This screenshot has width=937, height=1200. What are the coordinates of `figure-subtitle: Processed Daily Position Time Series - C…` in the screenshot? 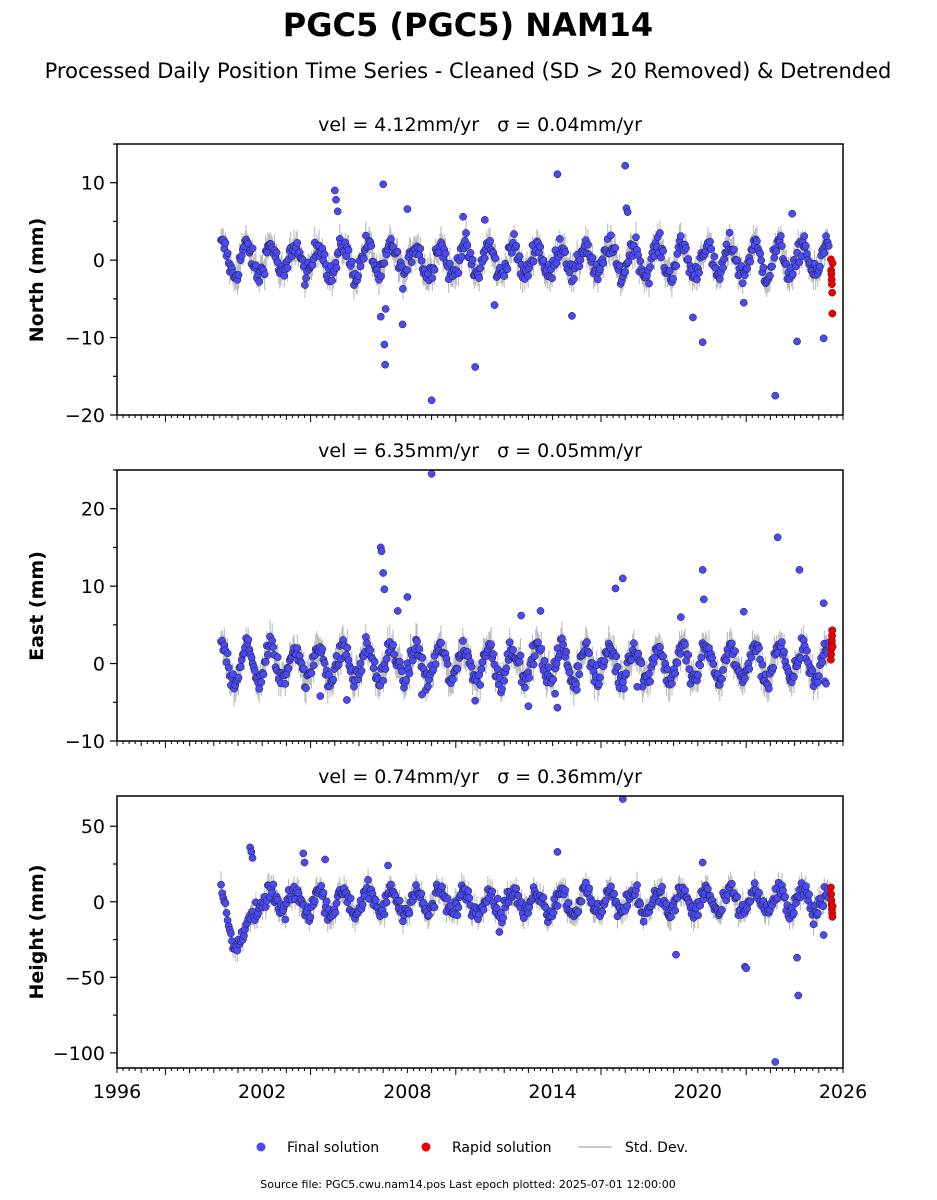 It's located at (468, 71).